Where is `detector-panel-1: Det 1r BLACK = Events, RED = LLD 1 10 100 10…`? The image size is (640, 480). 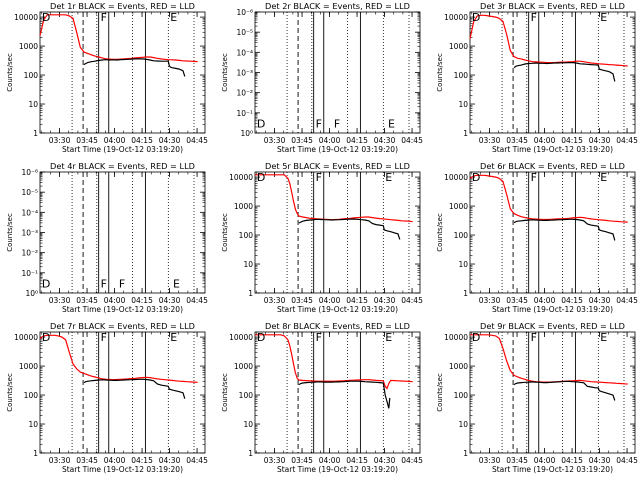 detector-panel-1: Det 1r BLACK = Events, RED = LLD 1 10 100 10… is located at coordinates (107, 77).